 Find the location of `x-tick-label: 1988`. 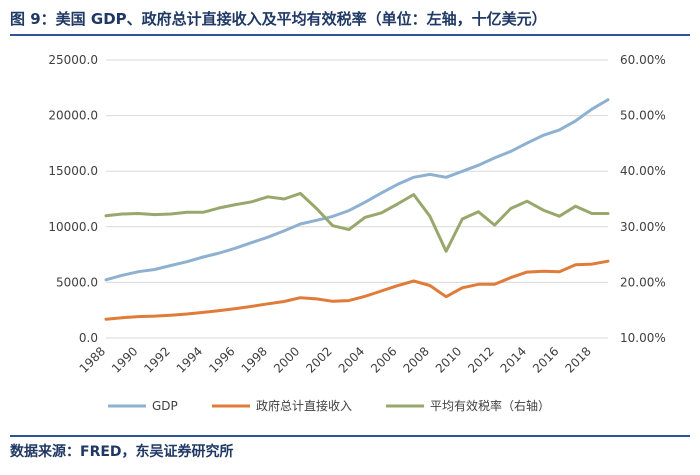

x-tick-label: 1988 is located at coordinates (92, 359).